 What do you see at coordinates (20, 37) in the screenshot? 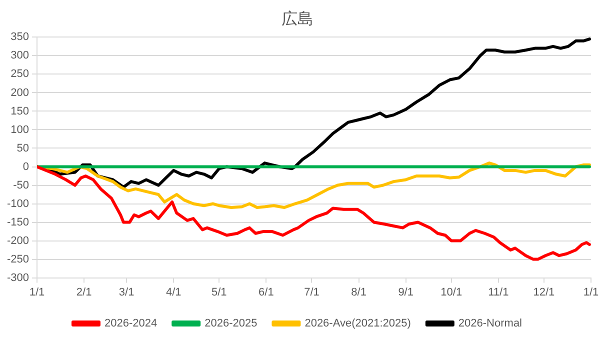
I see `y-tick-label: 350` at bounding box center [20, 37].